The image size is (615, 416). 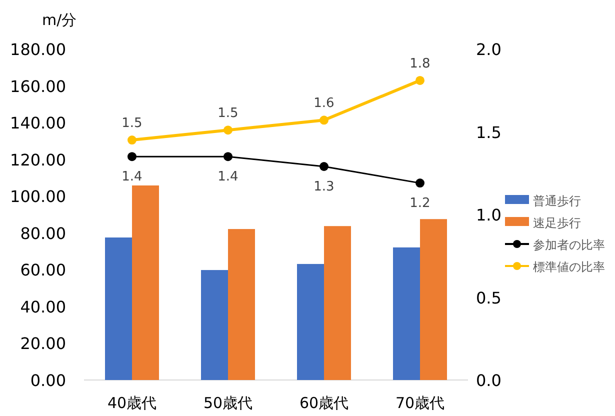 I want to click on data-label: 1.3, so click(x=324, y=187).